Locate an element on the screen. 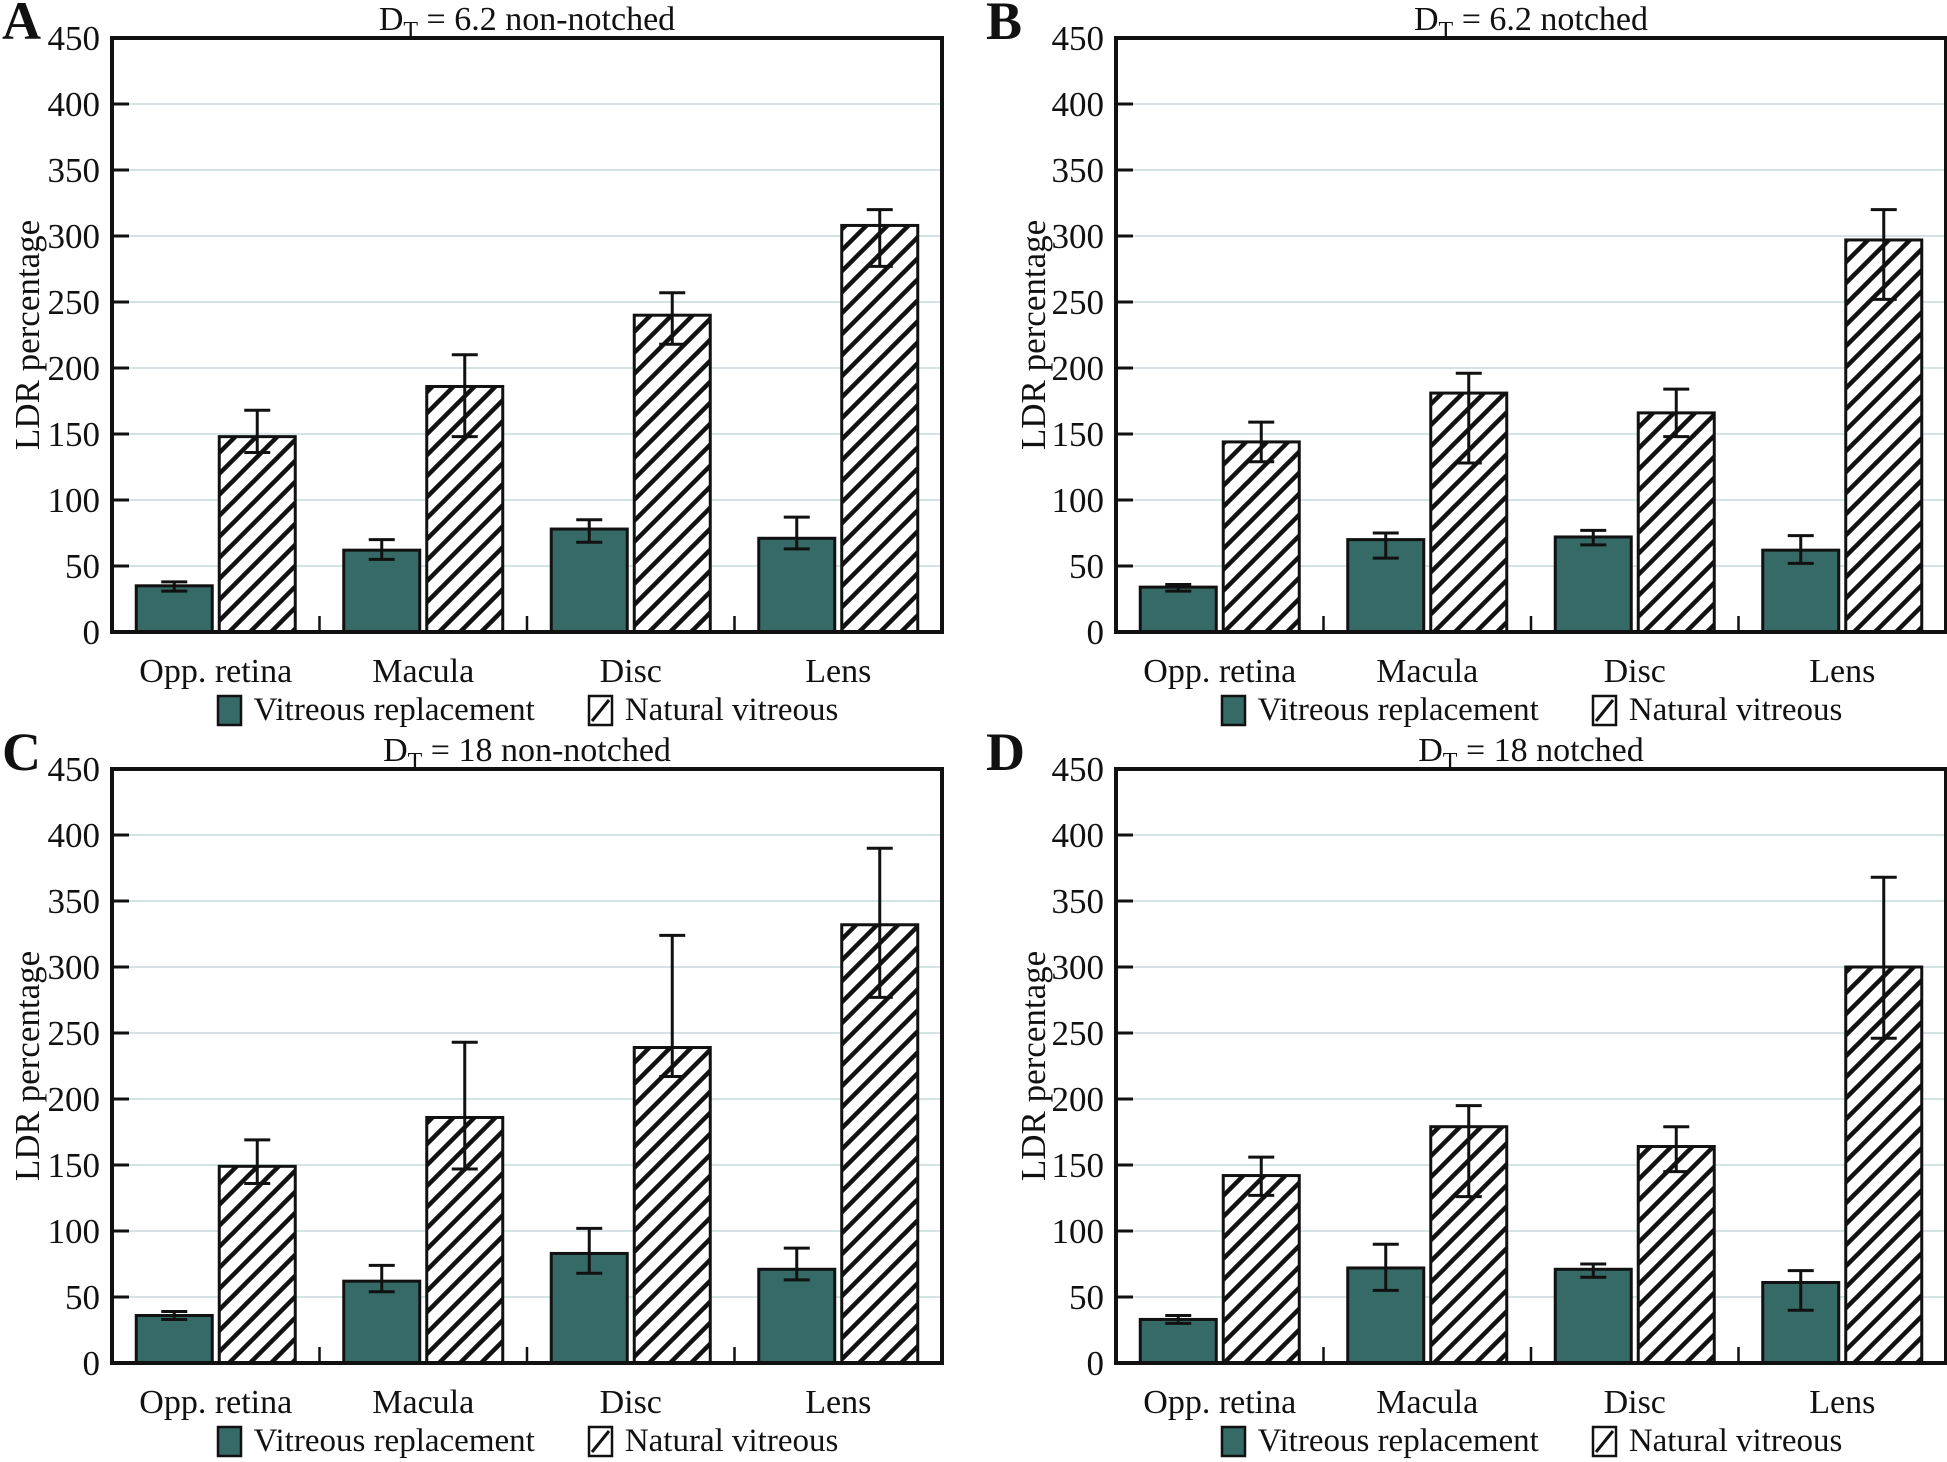 The image size is (1947, 1462). panel-letter: B is located at coordinates (1004, 25).